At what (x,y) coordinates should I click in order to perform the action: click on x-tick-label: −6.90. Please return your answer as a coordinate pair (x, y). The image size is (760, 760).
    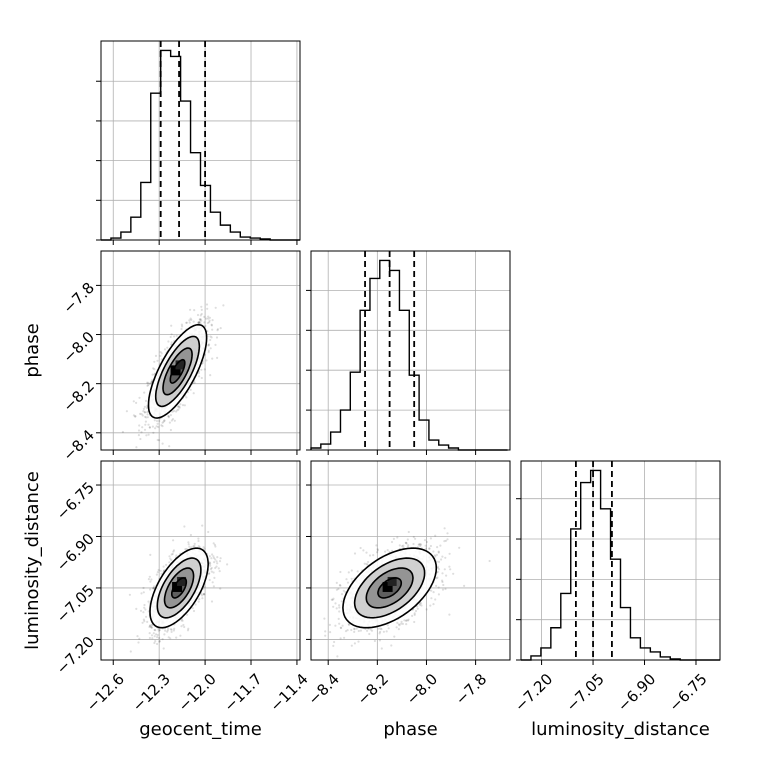
    Looking at the image, I should click on (636, 692).